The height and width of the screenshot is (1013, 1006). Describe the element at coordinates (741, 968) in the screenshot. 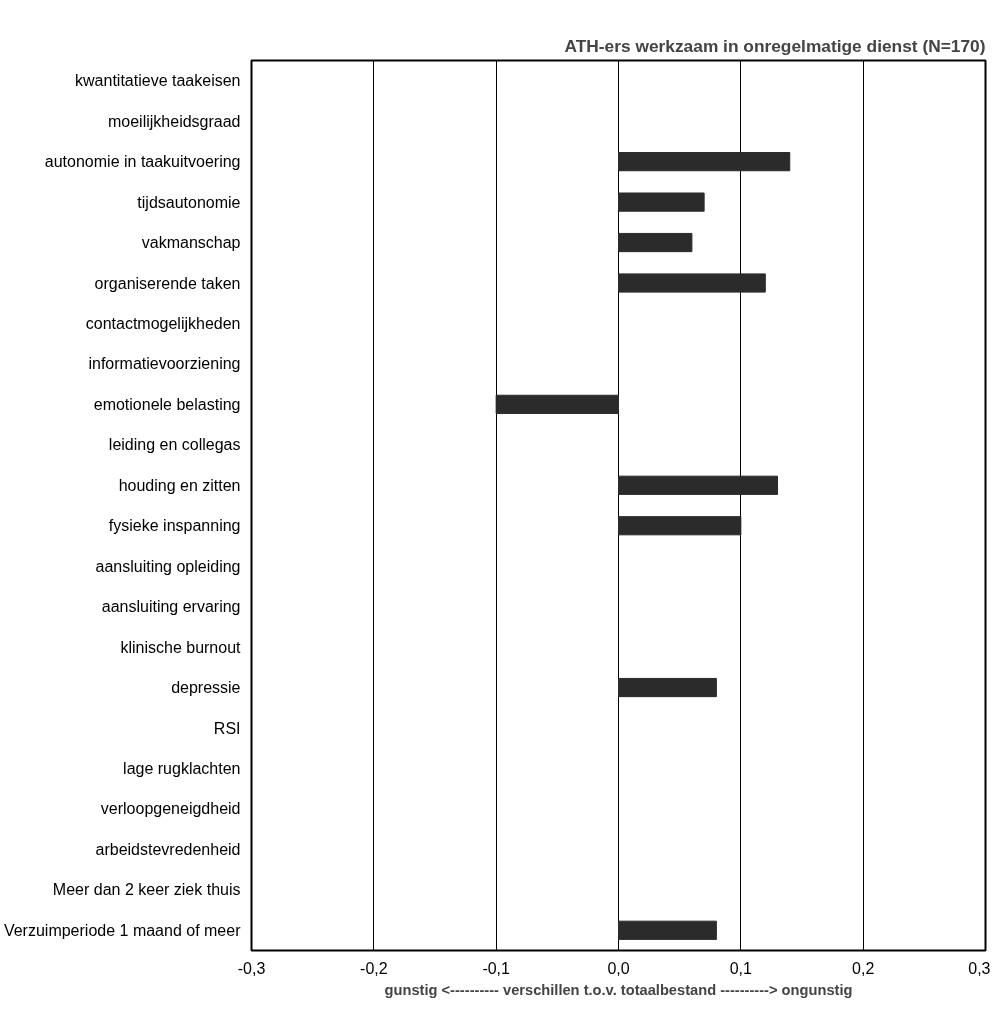

I see `x-tick-label: 0,1` at that location.